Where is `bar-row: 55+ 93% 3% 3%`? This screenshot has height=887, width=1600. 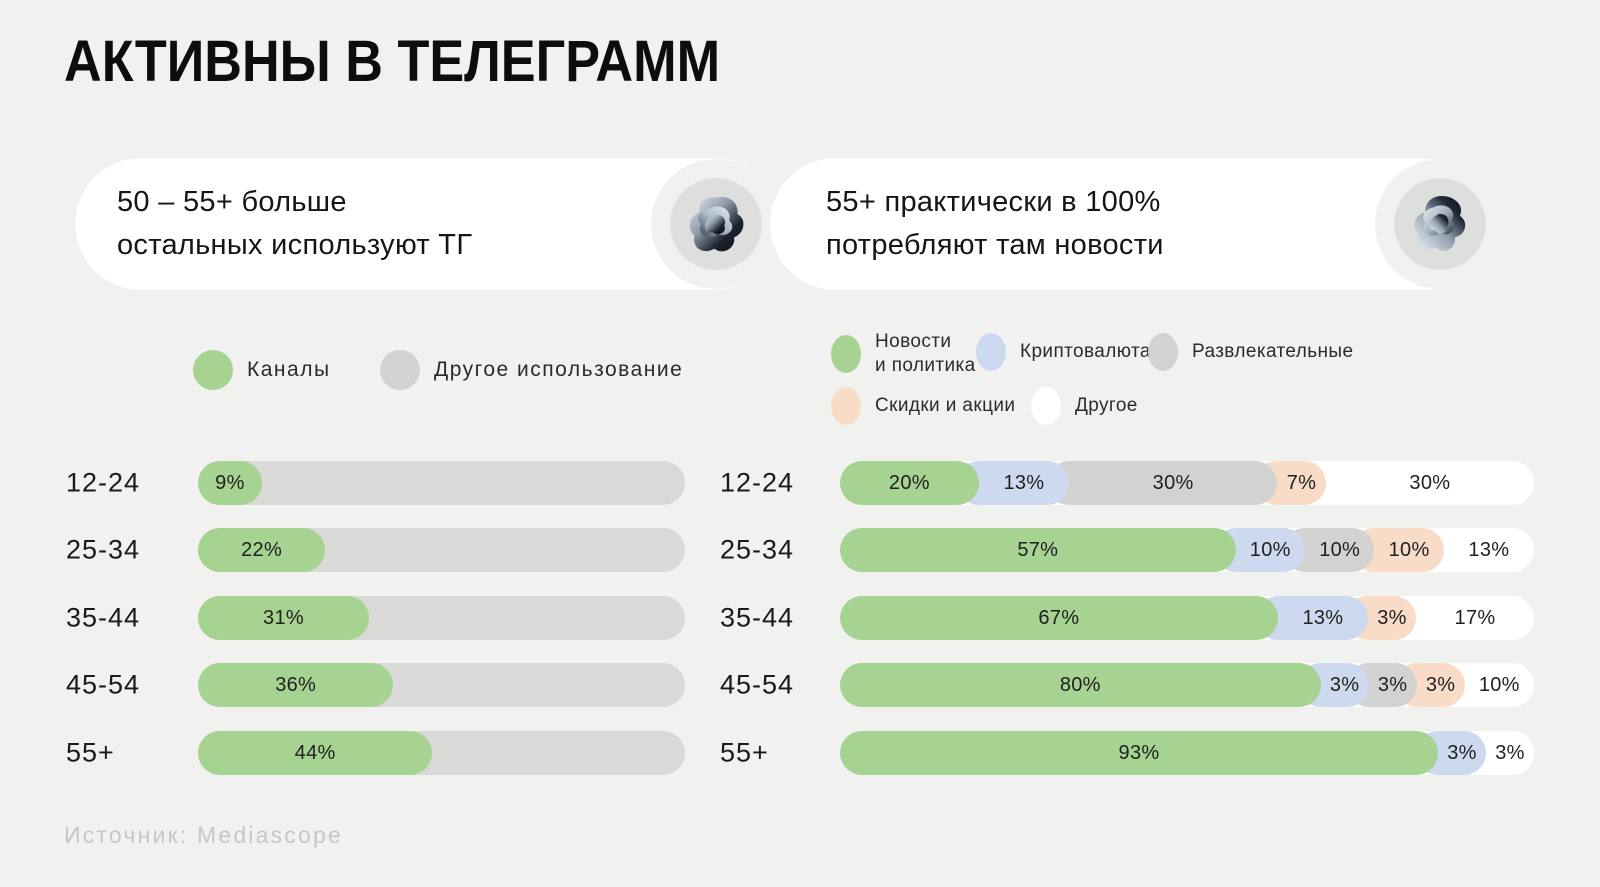
bar-row: 55+ 93% 3% 3% is located at coordinates (1127, 753).